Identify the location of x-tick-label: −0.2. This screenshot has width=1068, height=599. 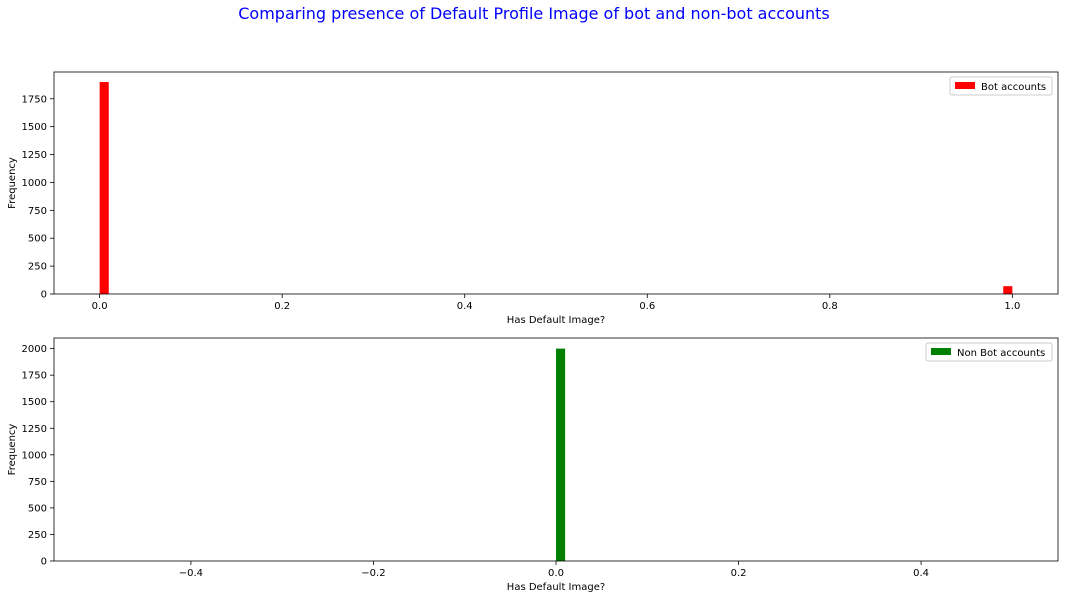
(373, 573).